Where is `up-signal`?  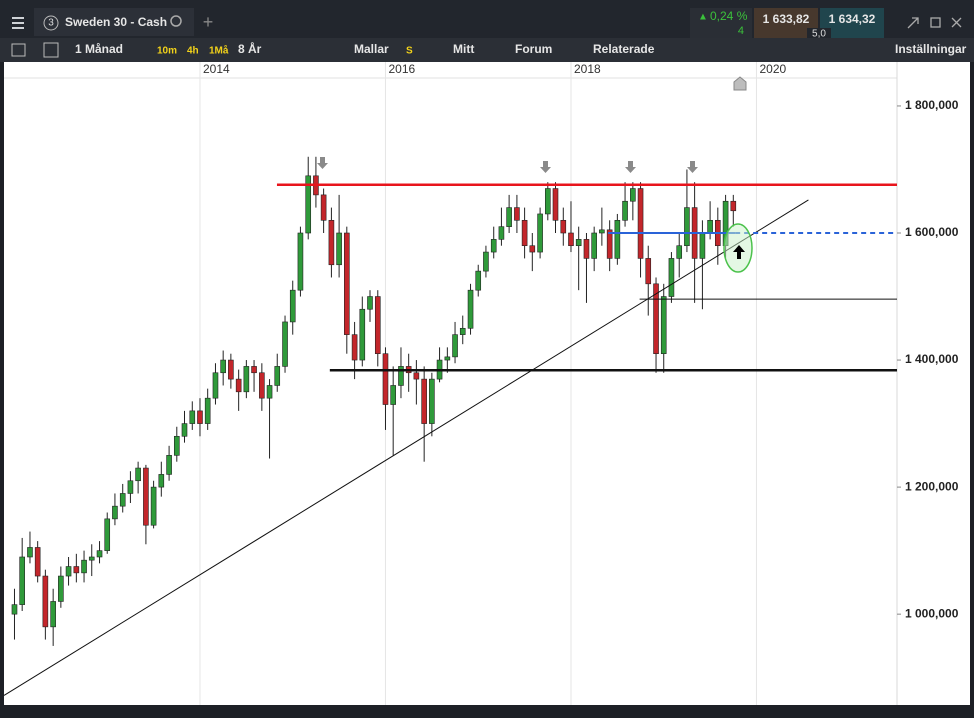 up-signal is located at coordinates (739, 252).